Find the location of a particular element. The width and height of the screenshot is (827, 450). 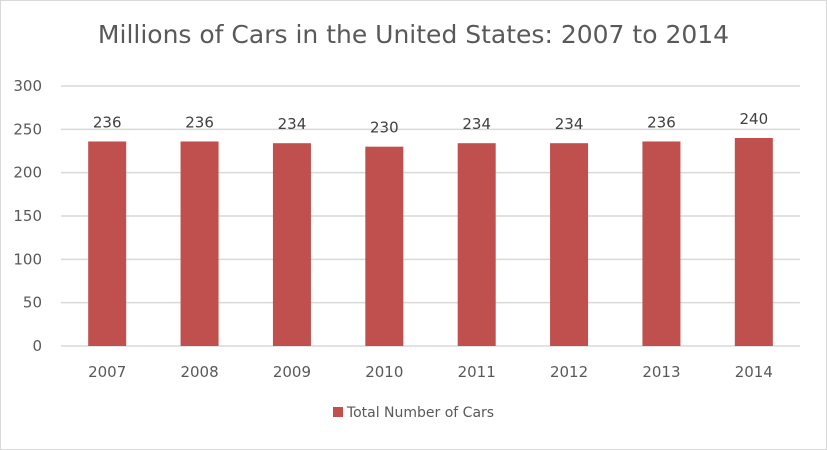

y-tick-label: 250 is located at coordinates (27, 129).